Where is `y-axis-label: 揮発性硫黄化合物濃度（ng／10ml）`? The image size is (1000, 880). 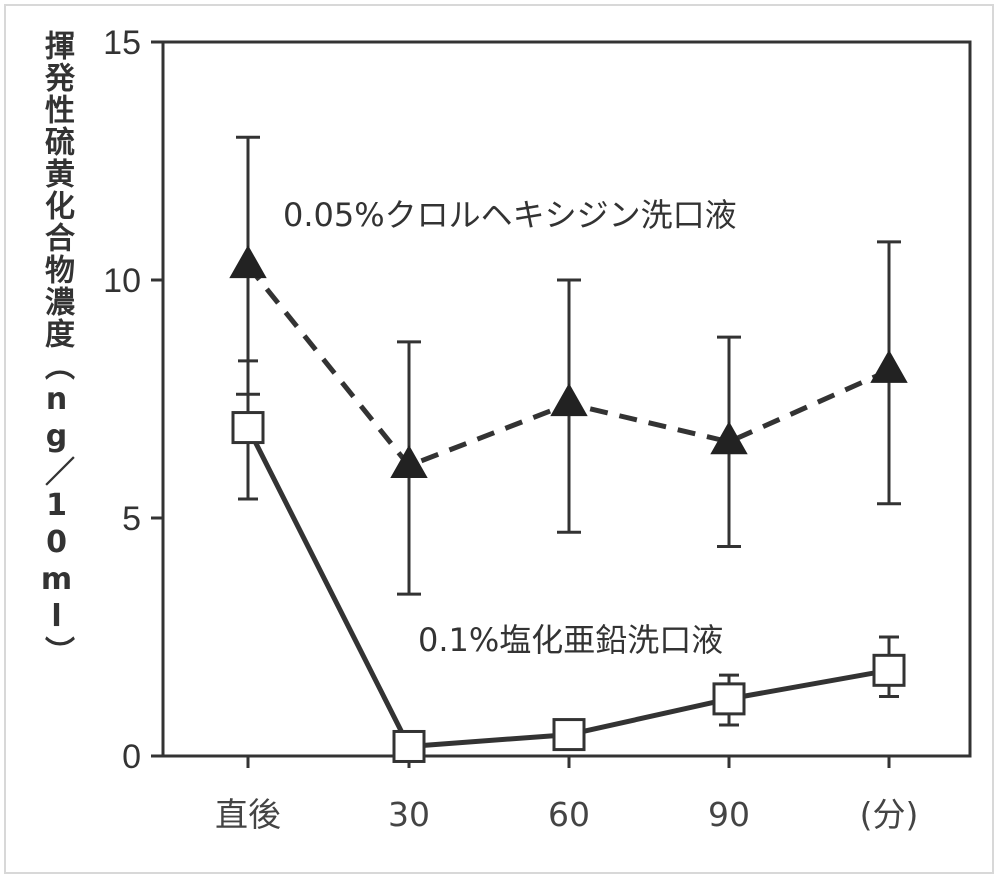
y-axis-label: 揮発性硫黄化合物濃度（ng／10ml） is located at coordinates (56, 349).